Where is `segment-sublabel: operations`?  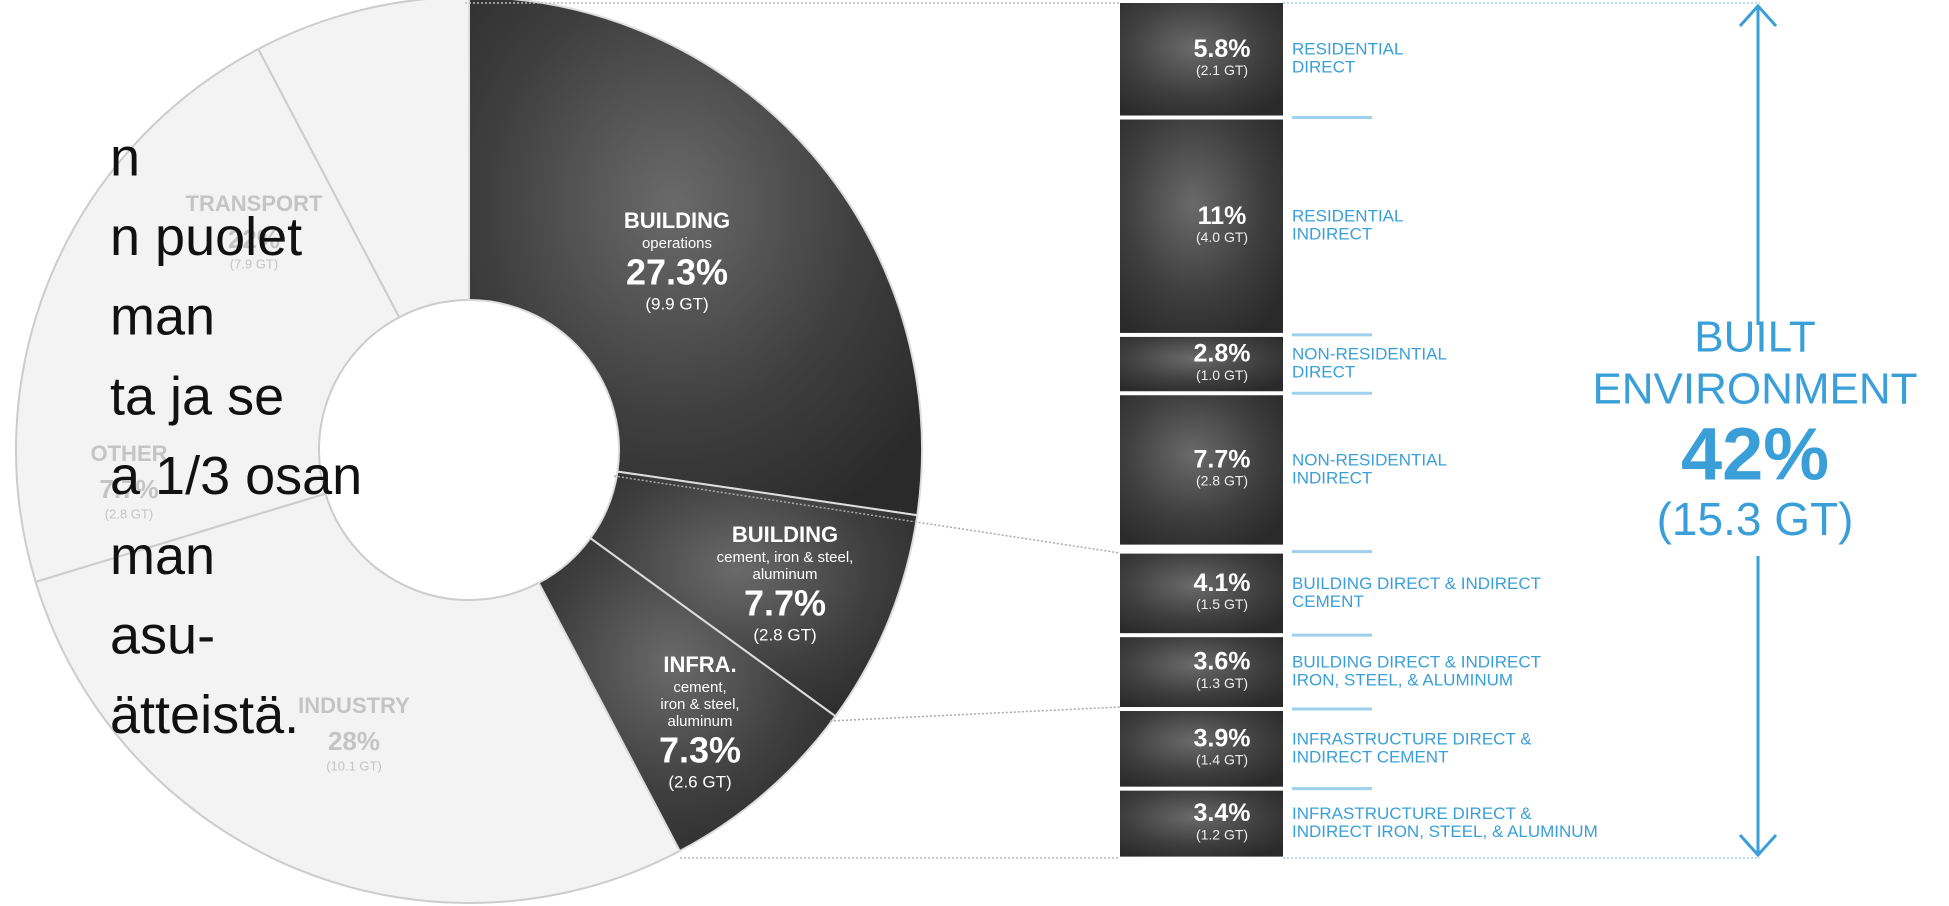 segment-sublabel: operations is located at coordinates (677, 243).